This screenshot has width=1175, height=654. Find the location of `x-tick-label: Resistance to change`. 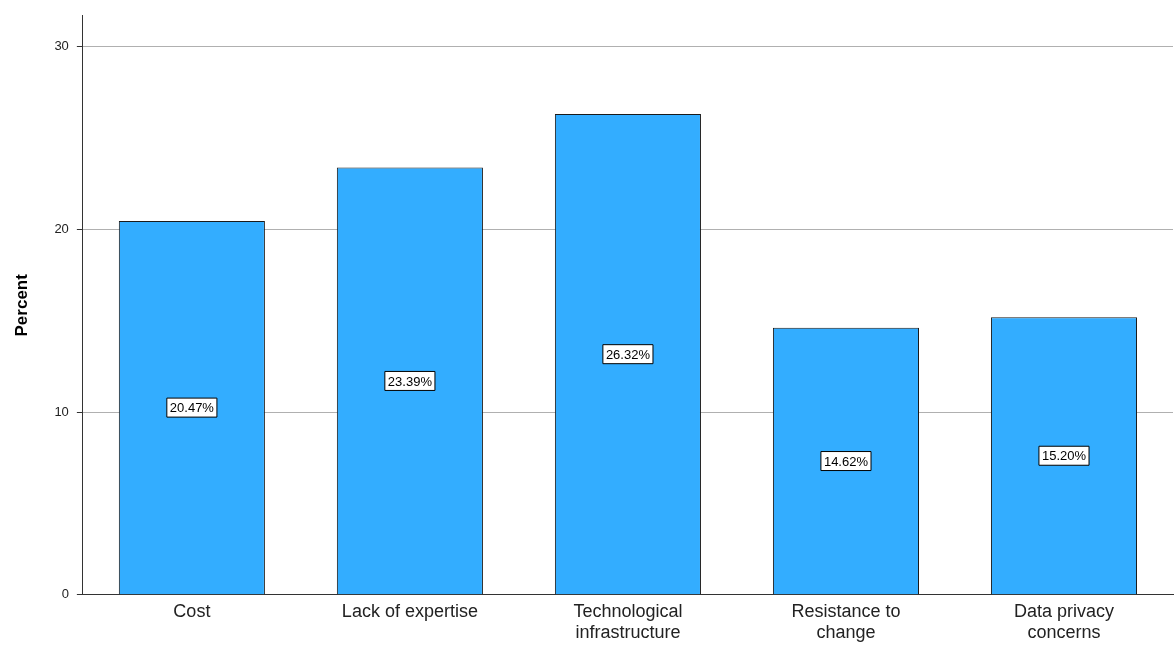

x-tick-label: Resistance to change is located at coordinates (846, 621).